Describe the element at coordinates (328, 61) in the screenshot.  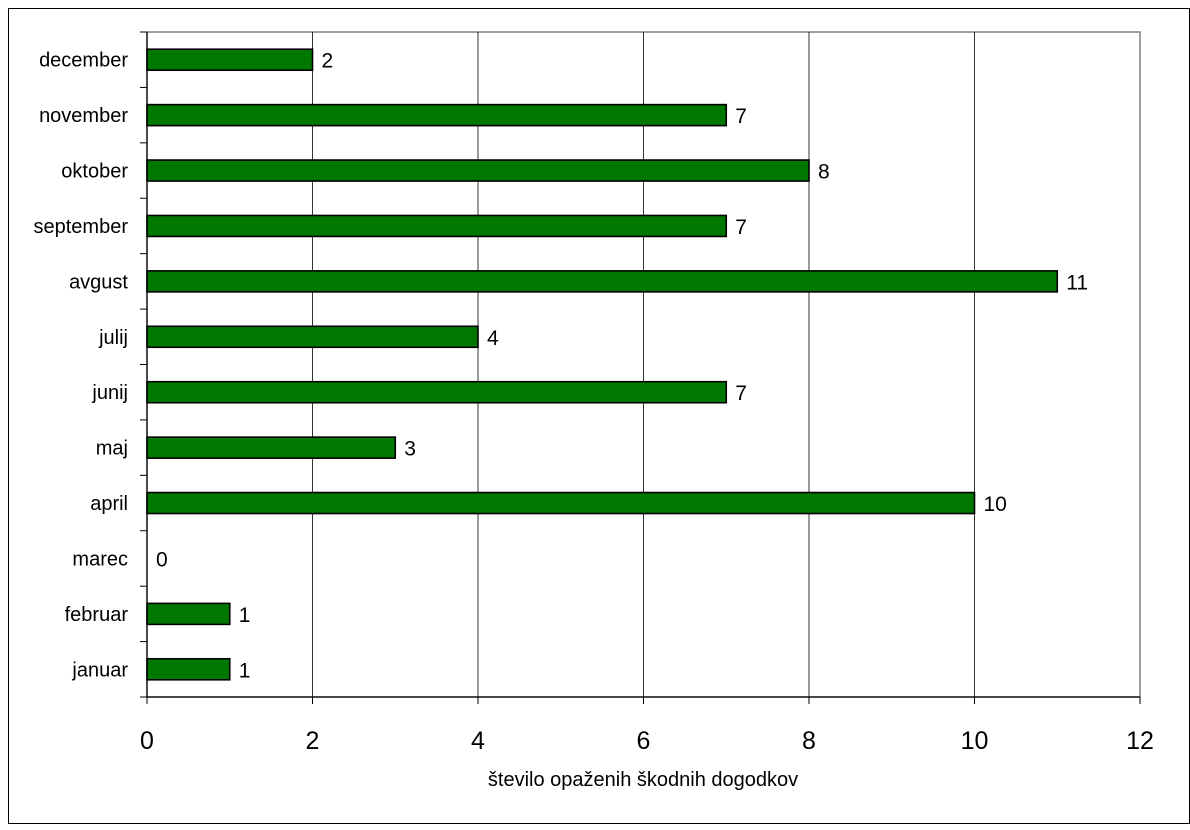
I see `value-label-december: 2` at that location.